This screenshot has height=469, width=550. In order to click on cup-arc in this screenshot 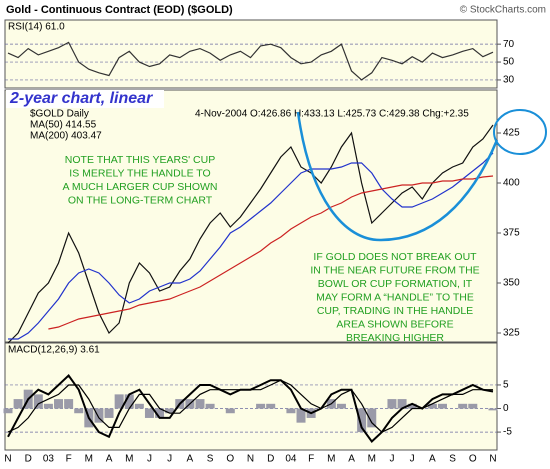, I will do `click(397, 176)`.